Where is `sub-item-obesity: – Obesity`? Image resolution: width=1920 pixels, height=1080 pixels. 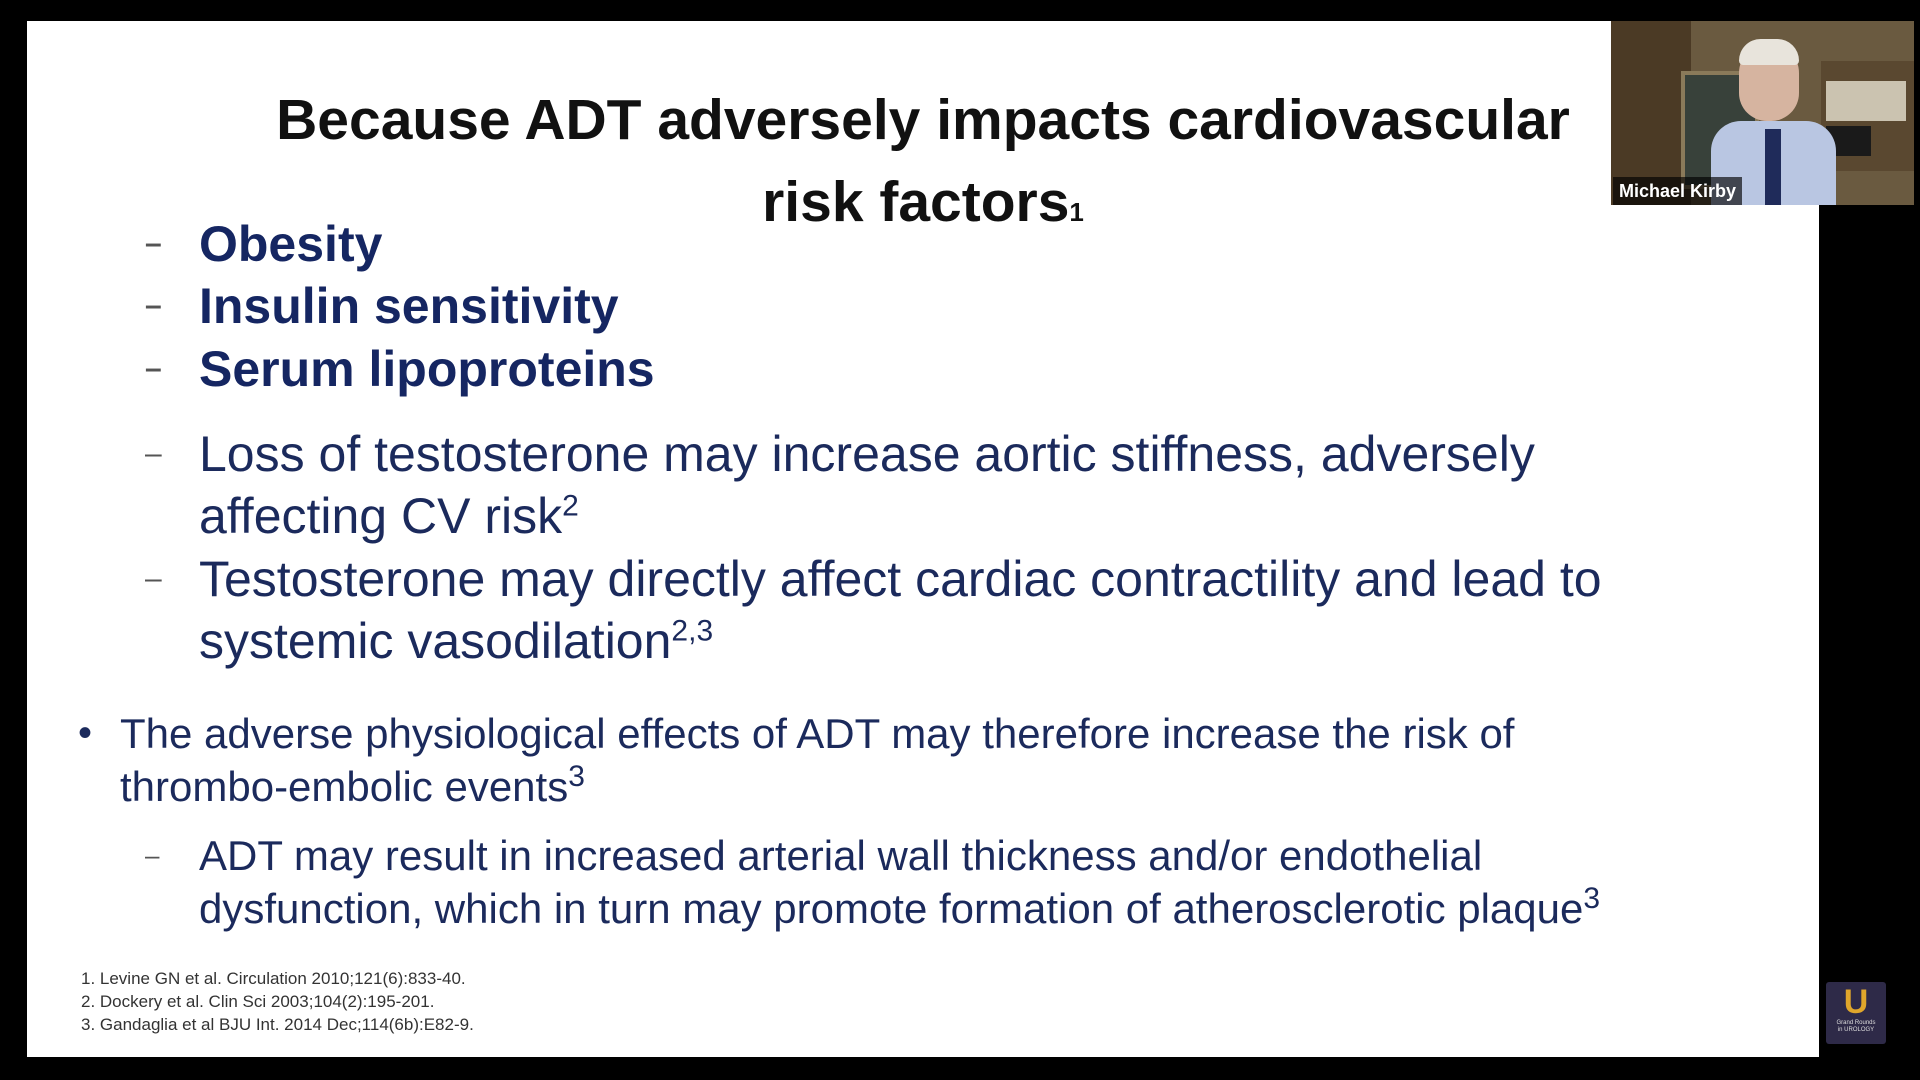 sub-item-obesity: – Obesity is located at coordinates (264, 244).